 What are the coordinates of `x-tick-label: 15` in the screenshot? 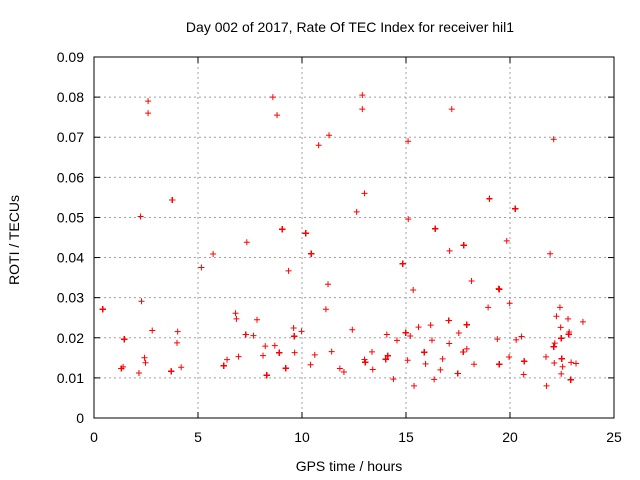 It's located at (406, 437).